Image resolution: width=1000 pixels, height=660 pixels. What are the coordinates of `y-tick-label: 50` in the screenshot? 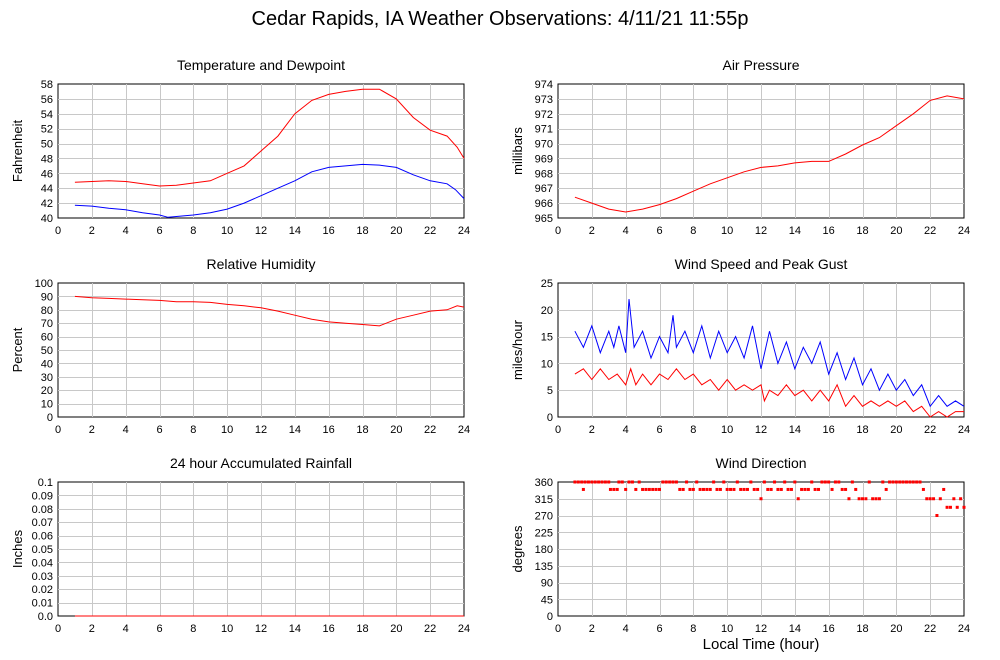 It's located at (47, 351).